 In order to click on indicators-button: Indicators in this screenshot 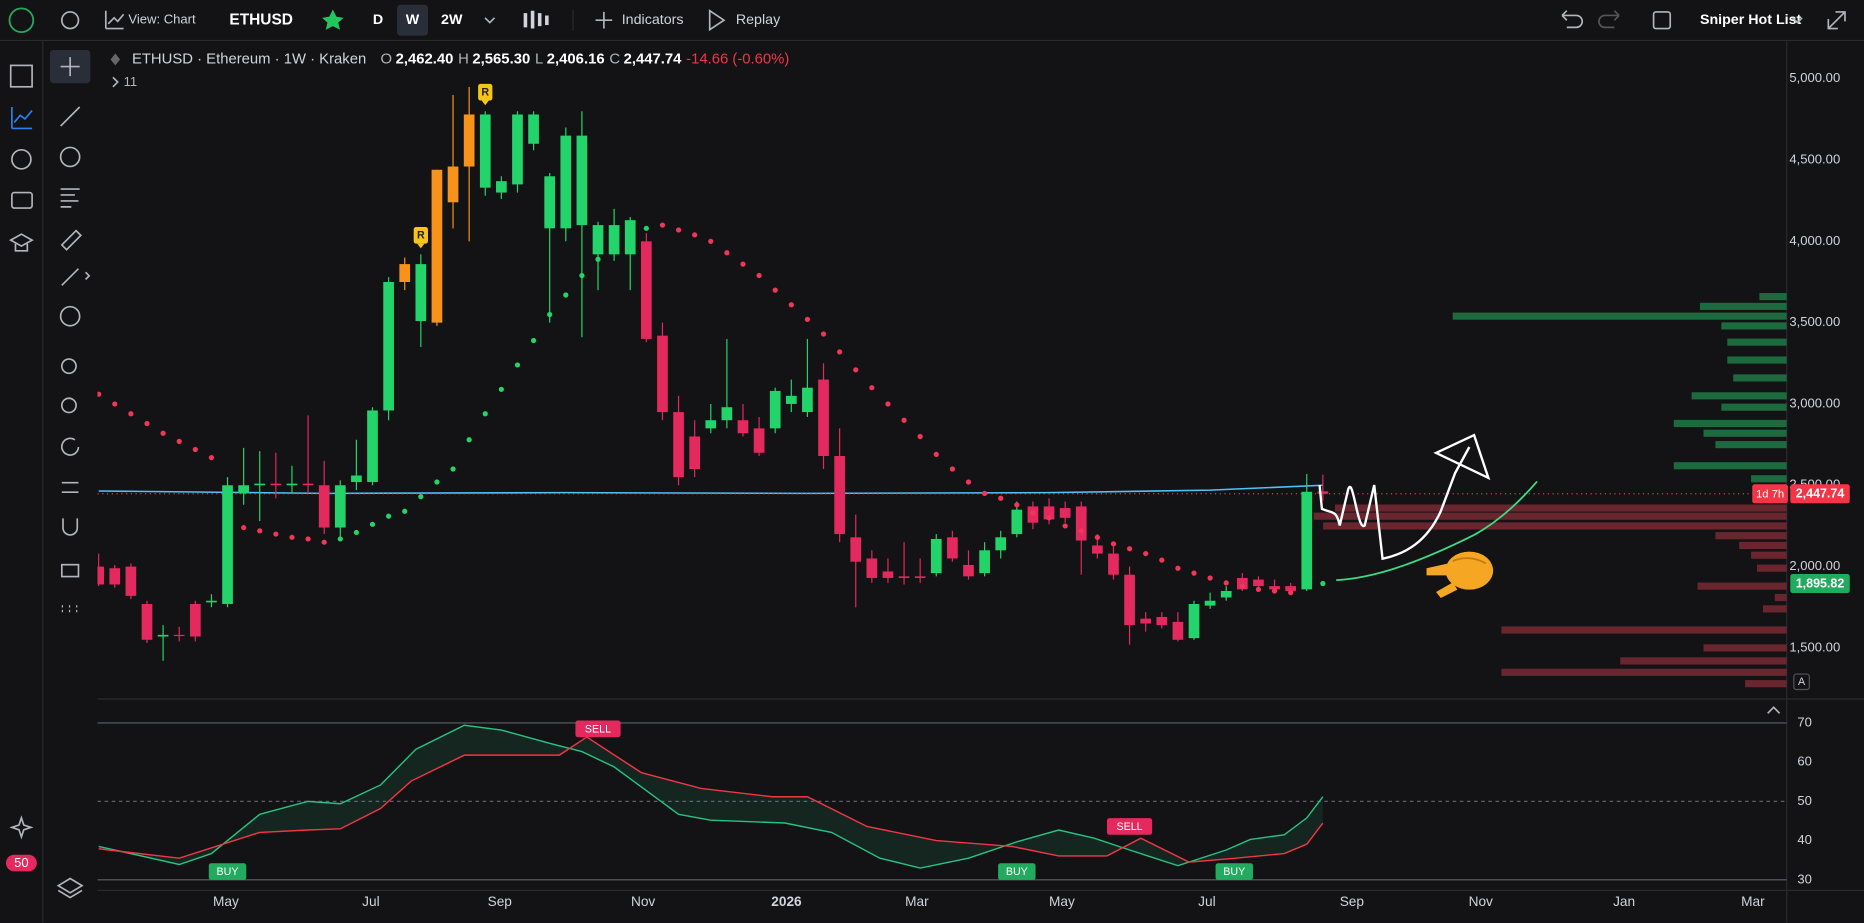, I will do `click(653, 20)`.